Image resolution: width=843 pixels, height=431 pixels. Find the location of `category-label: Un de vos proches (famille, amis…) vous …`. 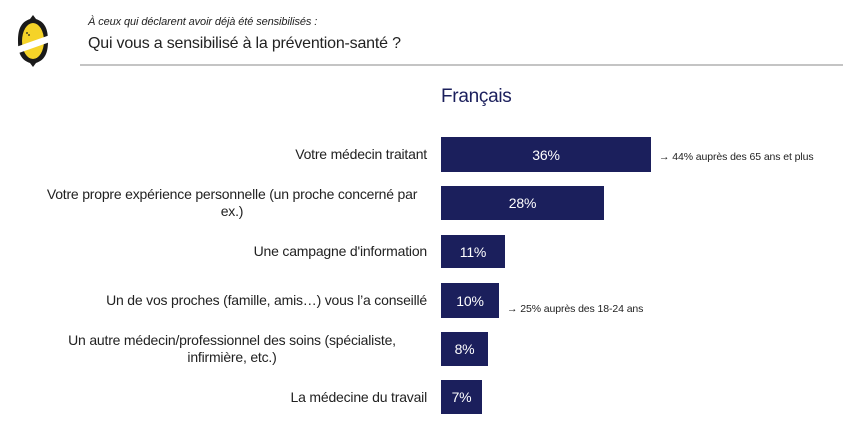

category-label: Un de vos proches (famille, amis…) vous … is located at coordinates (227, 300).